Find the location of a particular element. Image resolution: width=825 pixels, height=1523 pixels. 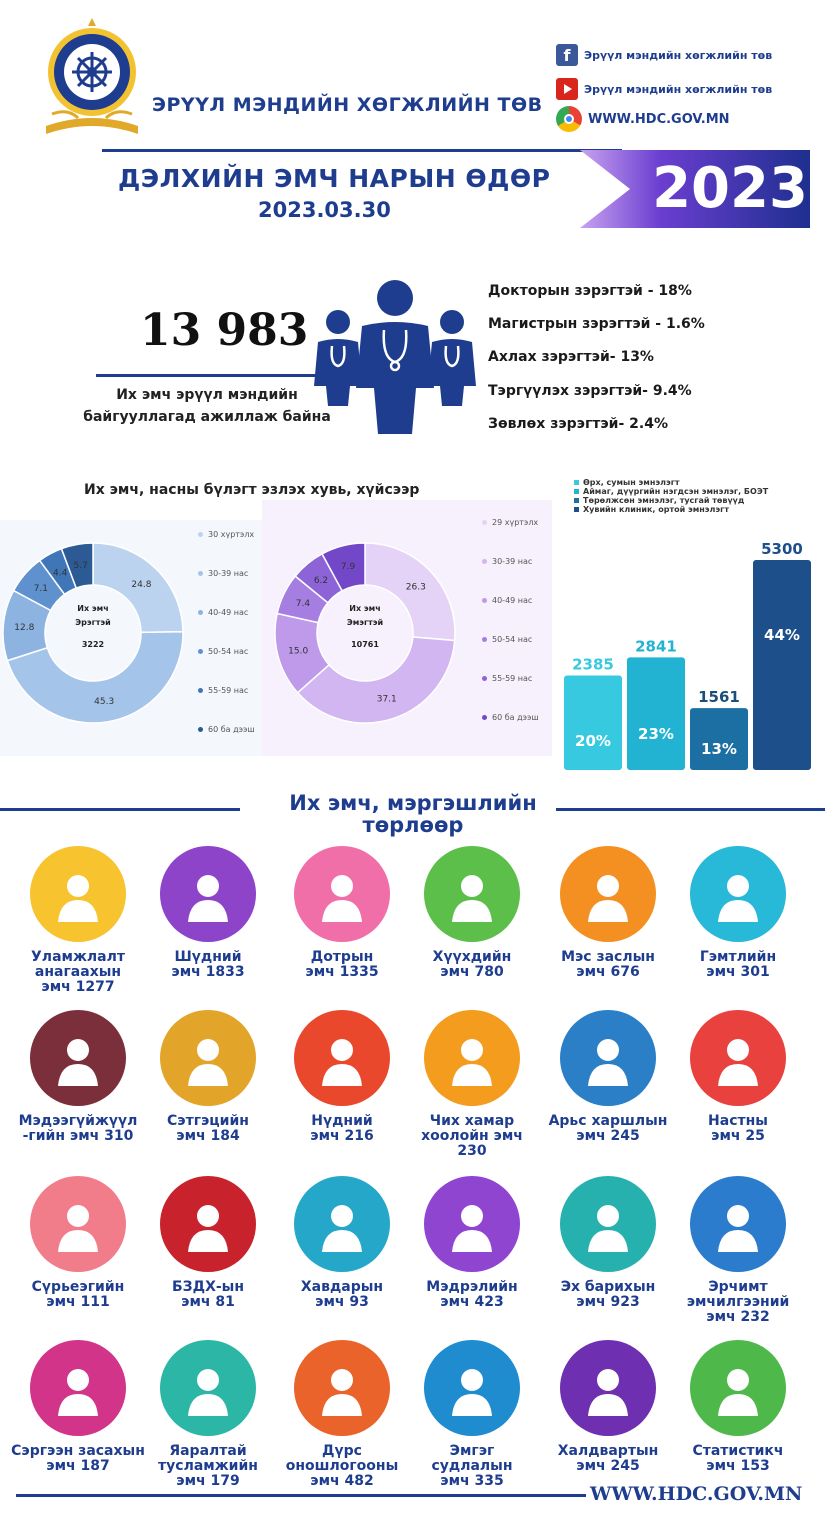

bar-percent-label-2: 23% is located at coordinates (656, 734).